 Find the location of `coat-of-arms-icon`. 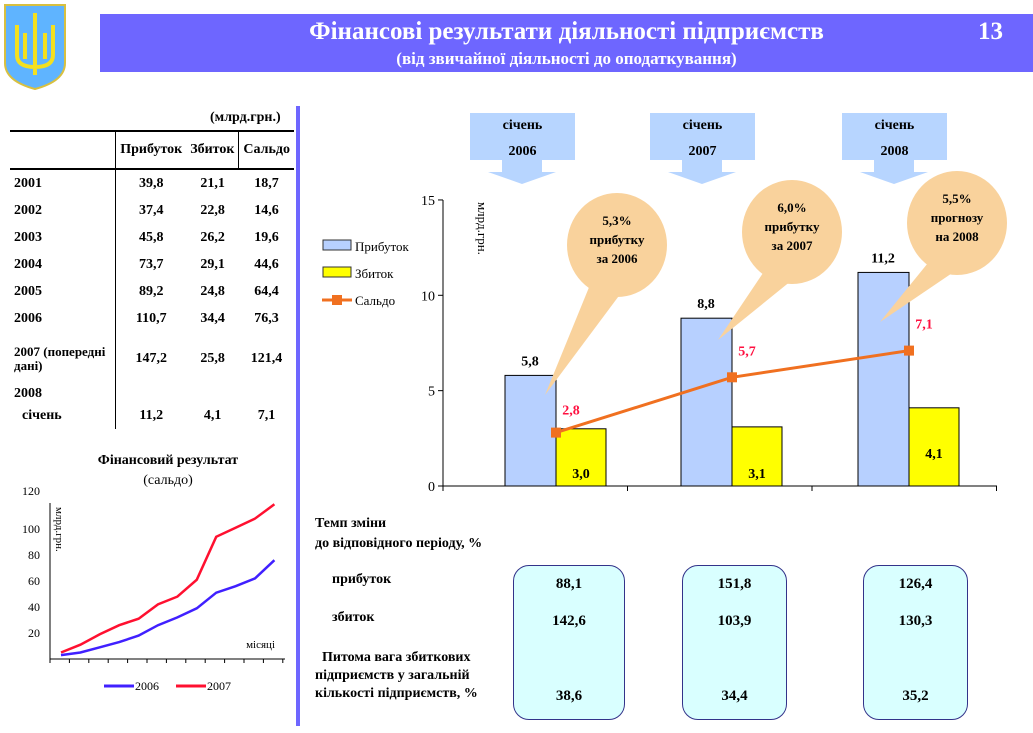

coat-of-arms-icon is located at coordinates (35, 47).